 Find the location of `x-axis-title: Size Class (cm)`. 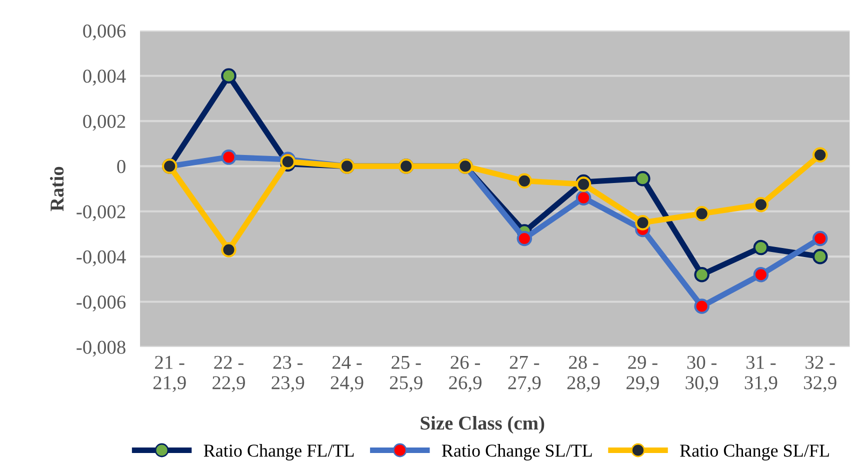

x-axis-title: Size Class (cm) is located at coordinates (482, 425).